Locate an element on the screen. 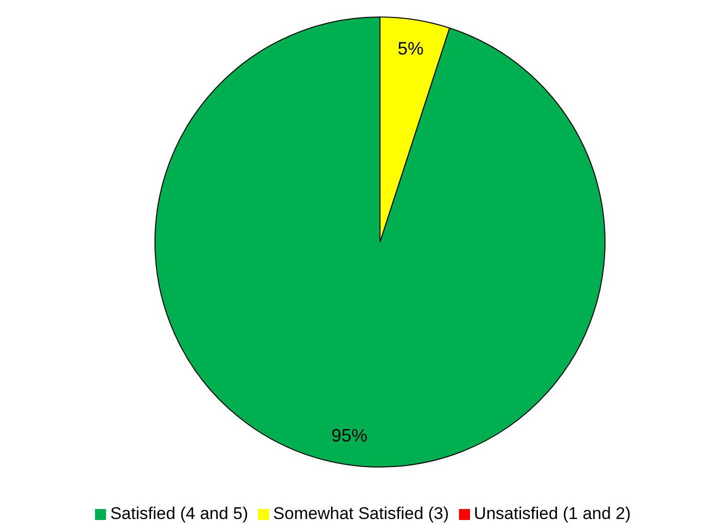  data-label: 5% is located at coordinates (411, 48).